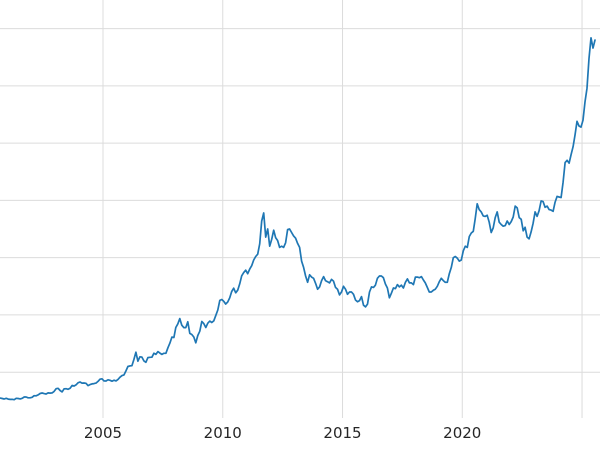 This screenshot has height=450, width=600. I want to click on x-tick-label: 2020, so click(462, 433).